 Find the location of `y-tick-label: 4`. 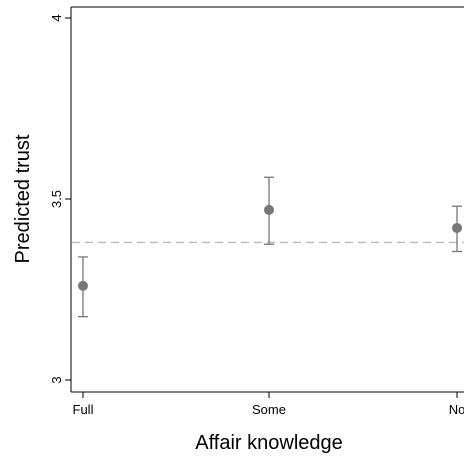

y-tick-label: 4 is located at coordinates (56, 17).